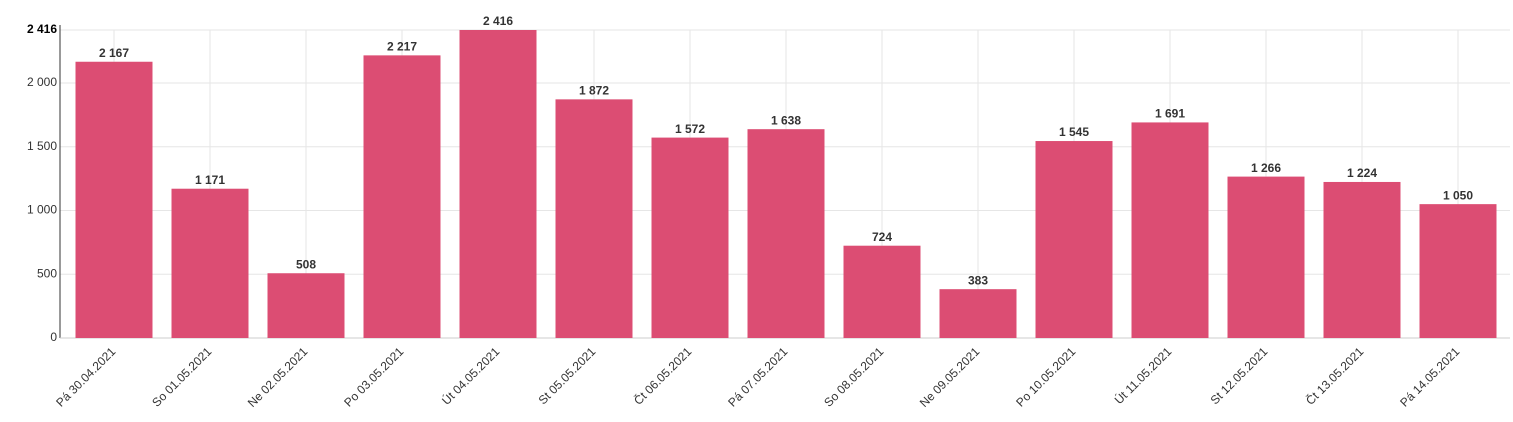 The height and width of the screenshot is (422, 1513). Describe the element at coordinates (47, 273) in the screenshot. I see `y-tick-label: 500` at that location.